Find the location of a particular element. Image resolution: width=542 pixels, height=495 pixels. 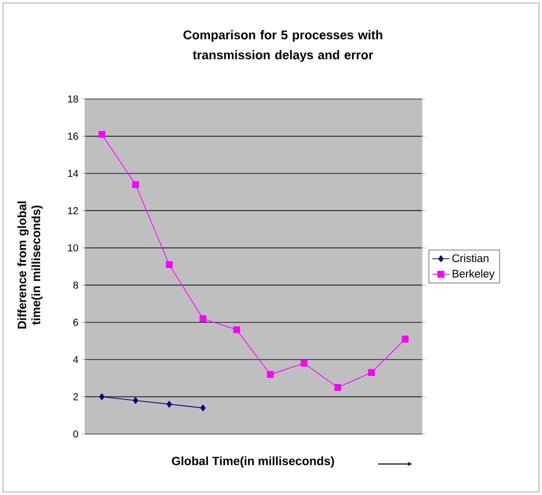

legend-label: Cristian is located at coordinates (470, 258).